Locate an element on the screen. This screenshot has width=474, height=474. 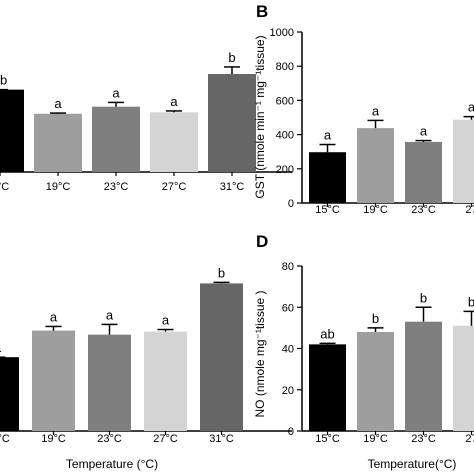
y-tick-label: 60 is located at coordinates (288, 308).